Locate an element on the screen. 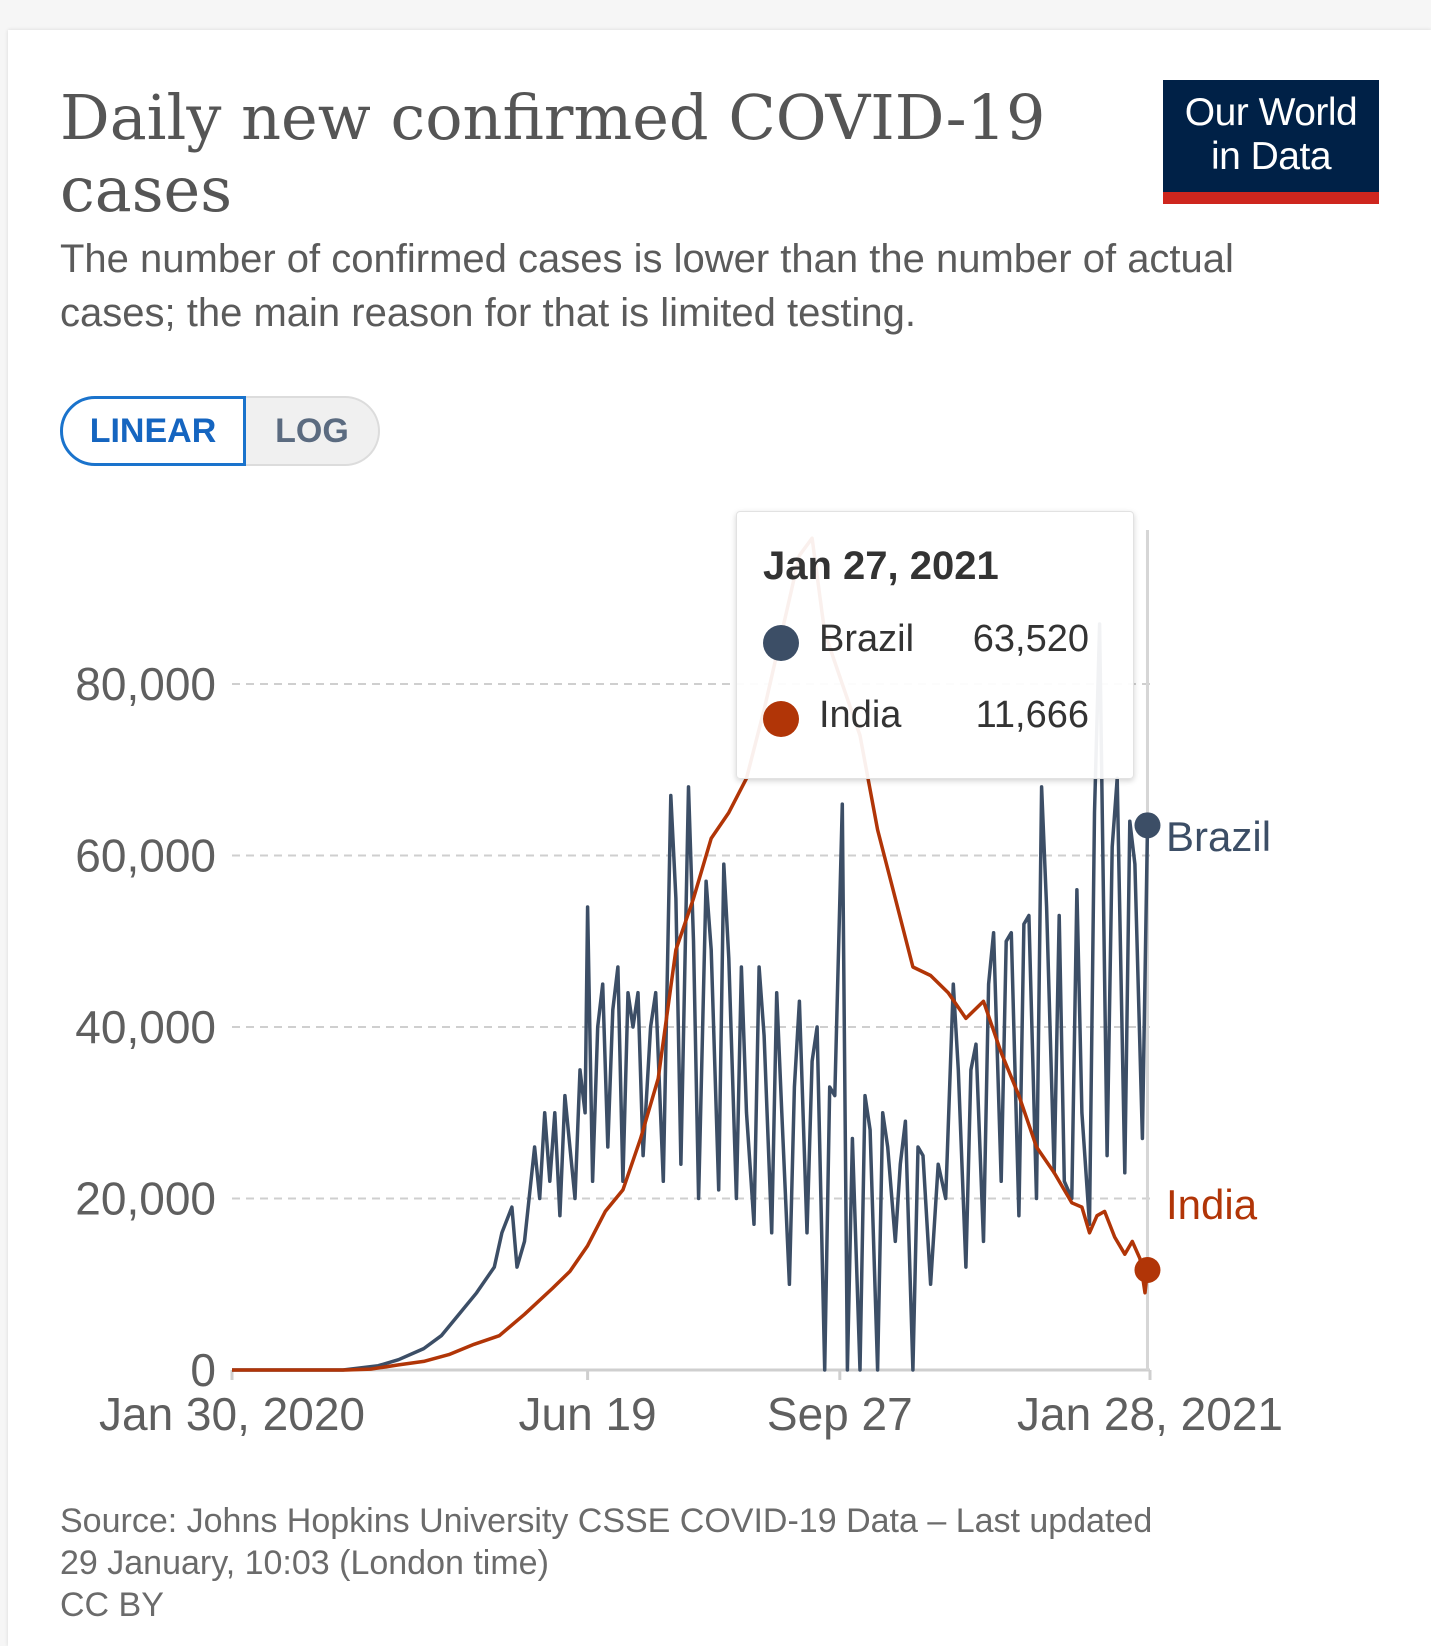 The height and width of the screenshot is (1646, 1431). logo-line-1: Our World is located at coordinates (1271, 112).